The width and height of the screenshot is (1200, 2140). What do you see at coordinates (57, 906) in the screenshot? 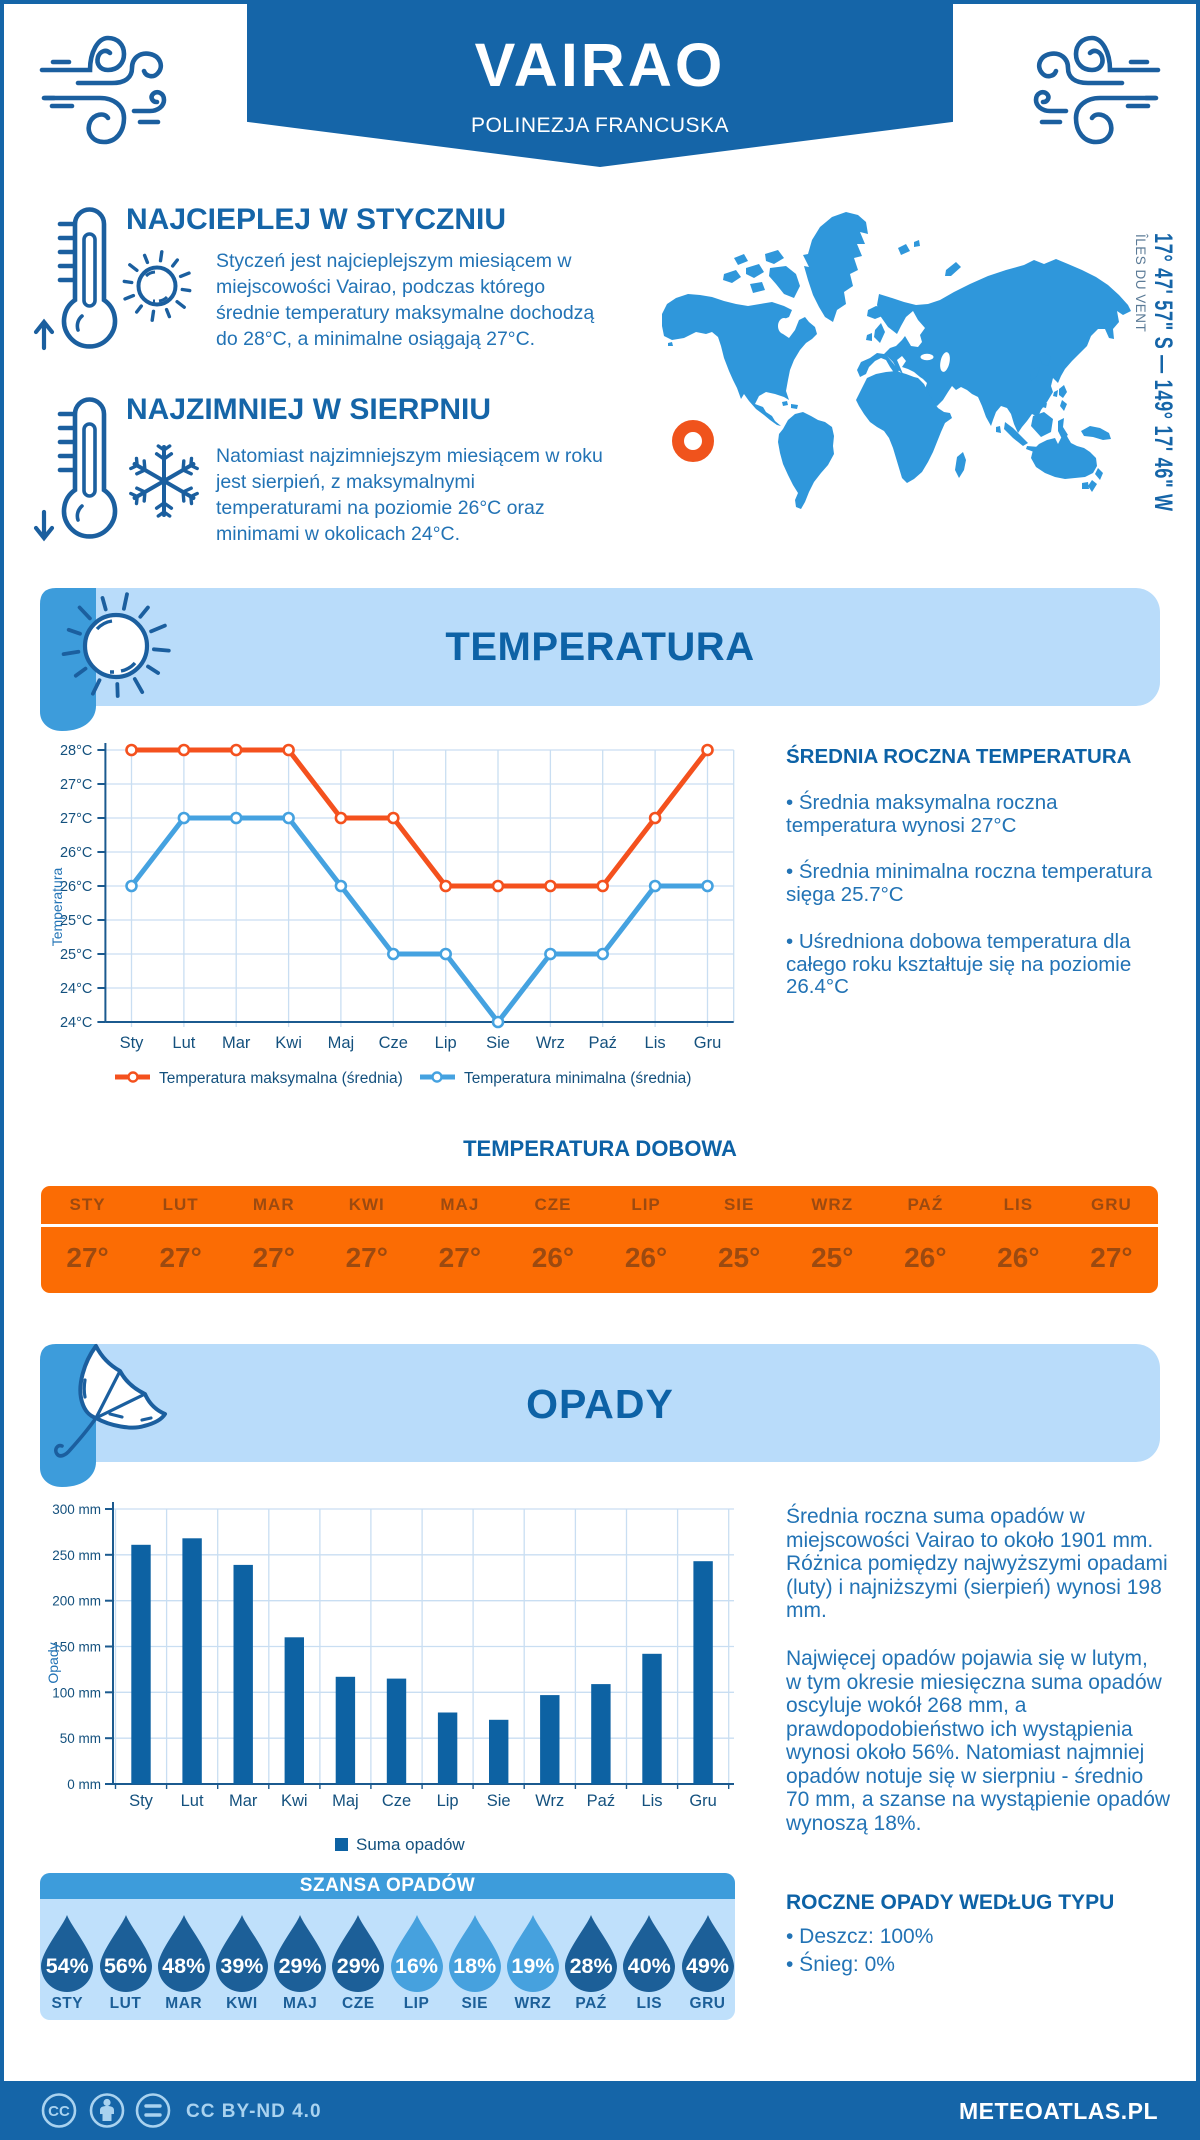
I see `svg-text: Temperatura` at bounding box center [57, 906].